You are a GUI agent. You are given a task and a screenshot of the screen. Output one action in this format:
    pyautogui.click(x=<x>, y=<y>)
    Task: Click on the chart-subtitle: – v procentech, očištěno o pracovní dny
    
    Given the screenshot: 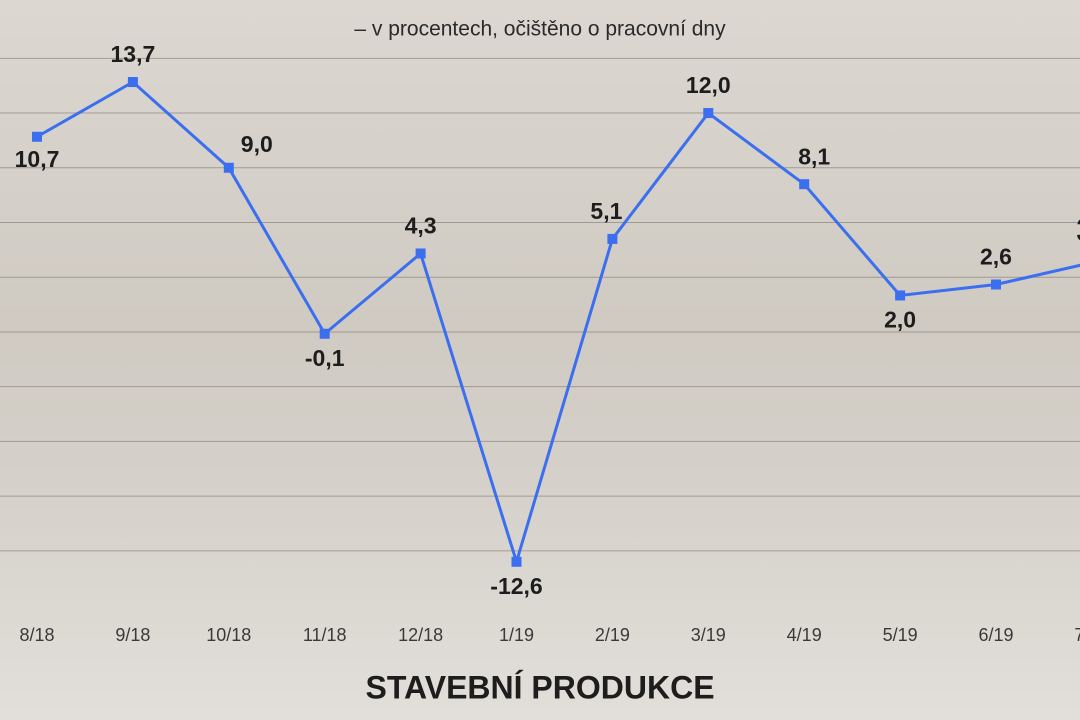 What is the action you would take?
    pyautogui.click(x=540, y=29)
    